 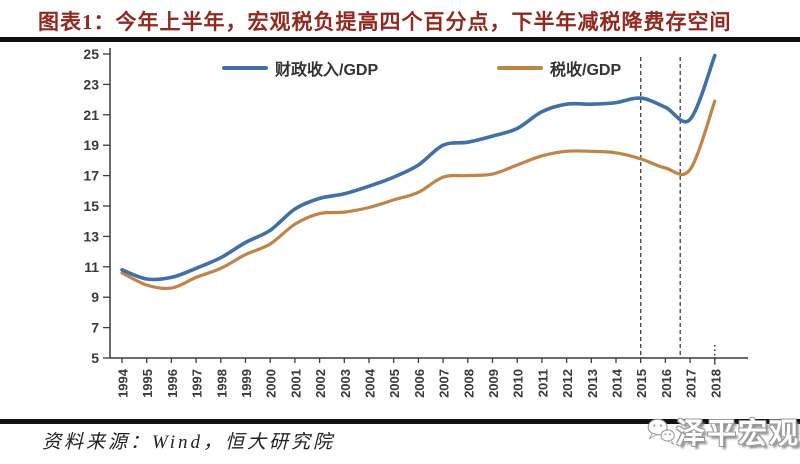 What do you see at coordinates (172, 383) in the screenshot?
I see `x-tick-label: 1996` at bounding box center [172, 383].